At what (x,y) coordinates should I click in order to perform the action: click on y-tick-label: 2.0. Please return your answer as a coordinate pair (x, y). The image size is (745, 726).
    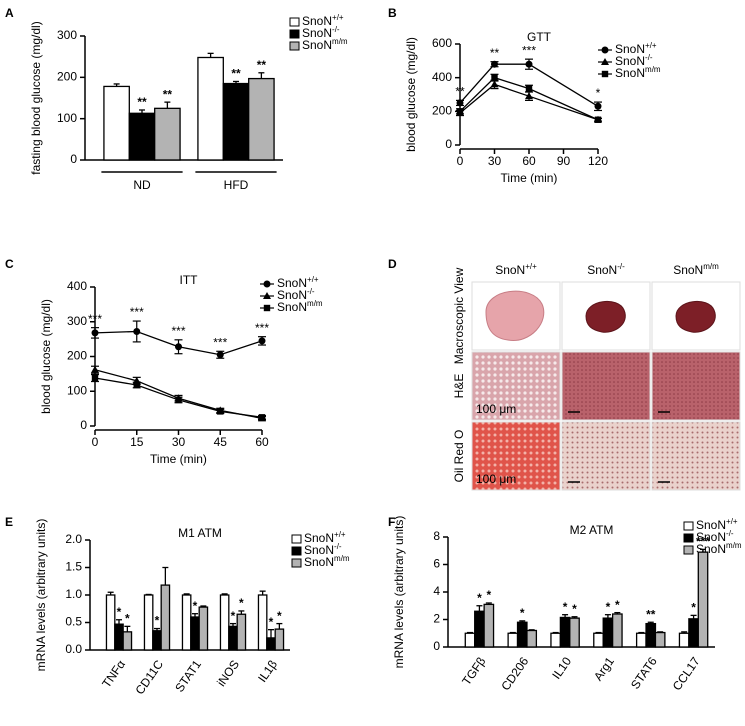
    Looking at the image, I should click on (73, 539).